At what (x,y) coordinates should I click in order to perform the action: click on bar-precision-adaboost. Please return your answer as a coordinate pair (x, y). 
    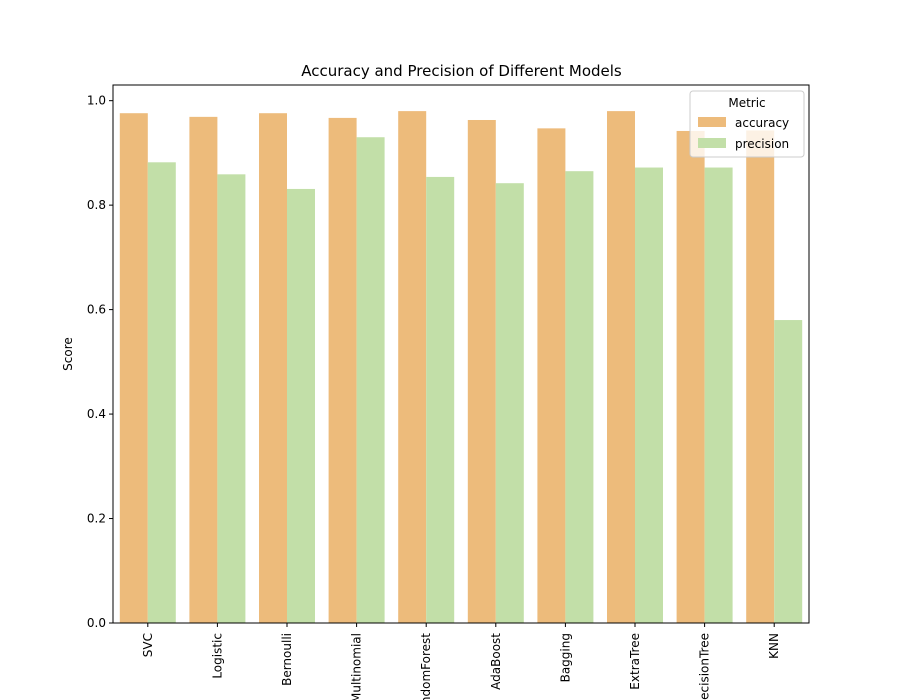
    Looking at the image, I should click on (509, 403).